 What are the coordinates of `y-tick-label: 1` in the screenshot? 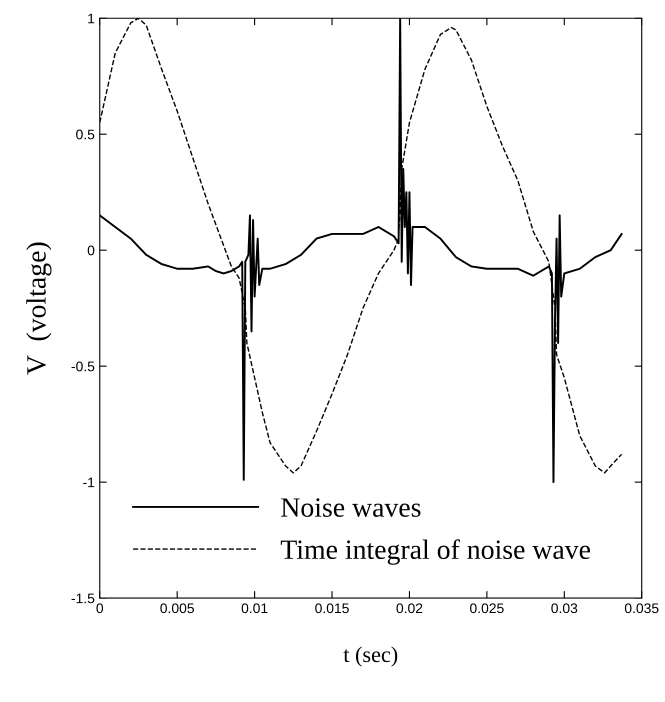 It's located at (91, 19).